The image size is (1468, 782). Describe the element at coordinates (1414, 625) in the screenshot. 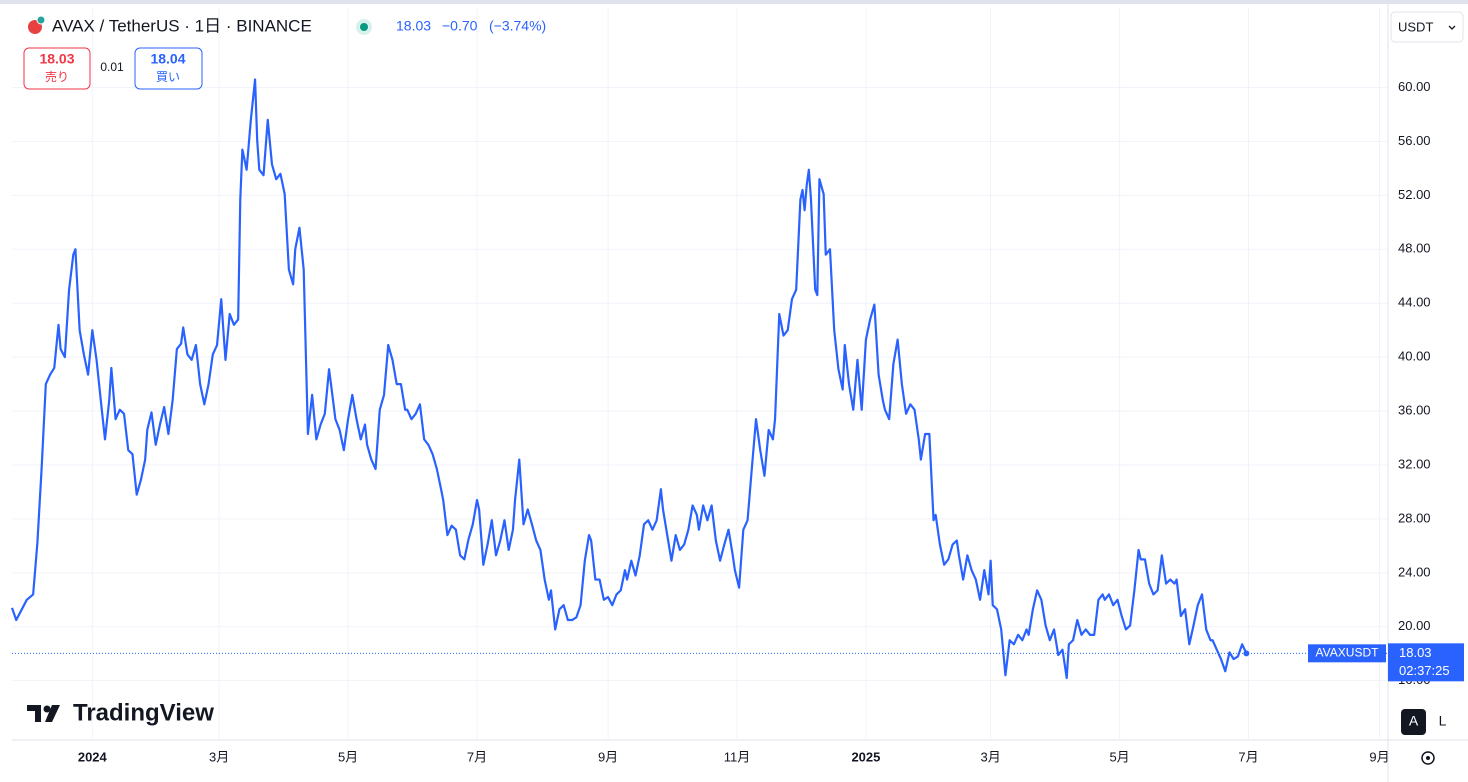

I see `y-tick-label: 20.00` at that location.